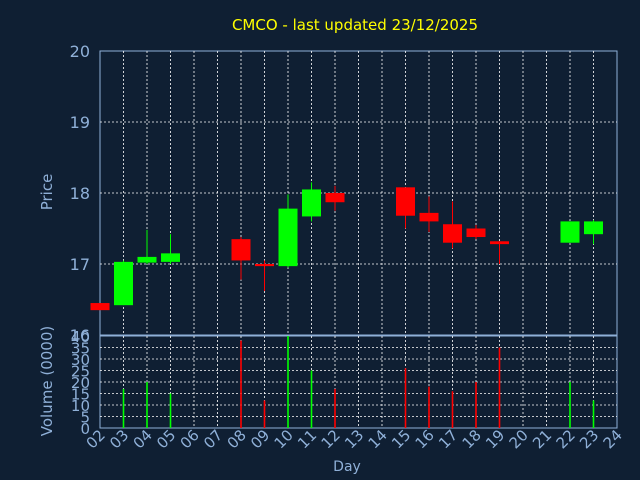  I want to click on x-tick-label: 08, so click(237, 439).